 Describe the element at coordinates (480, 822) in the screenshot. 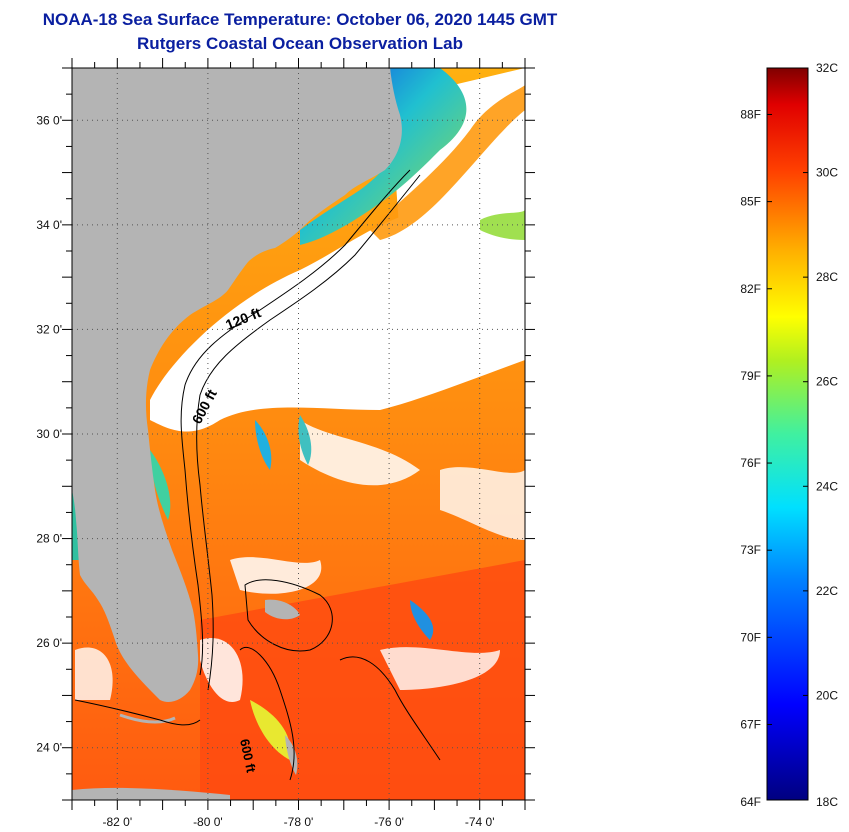

I see `lon-label: -74 0'` at that location.